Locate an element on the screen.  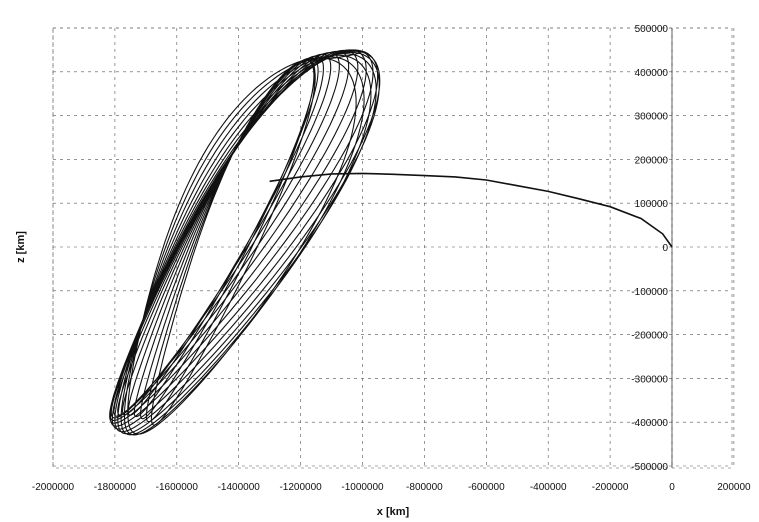
x-tick-label: -400000 is located at coordinates (548, 487).